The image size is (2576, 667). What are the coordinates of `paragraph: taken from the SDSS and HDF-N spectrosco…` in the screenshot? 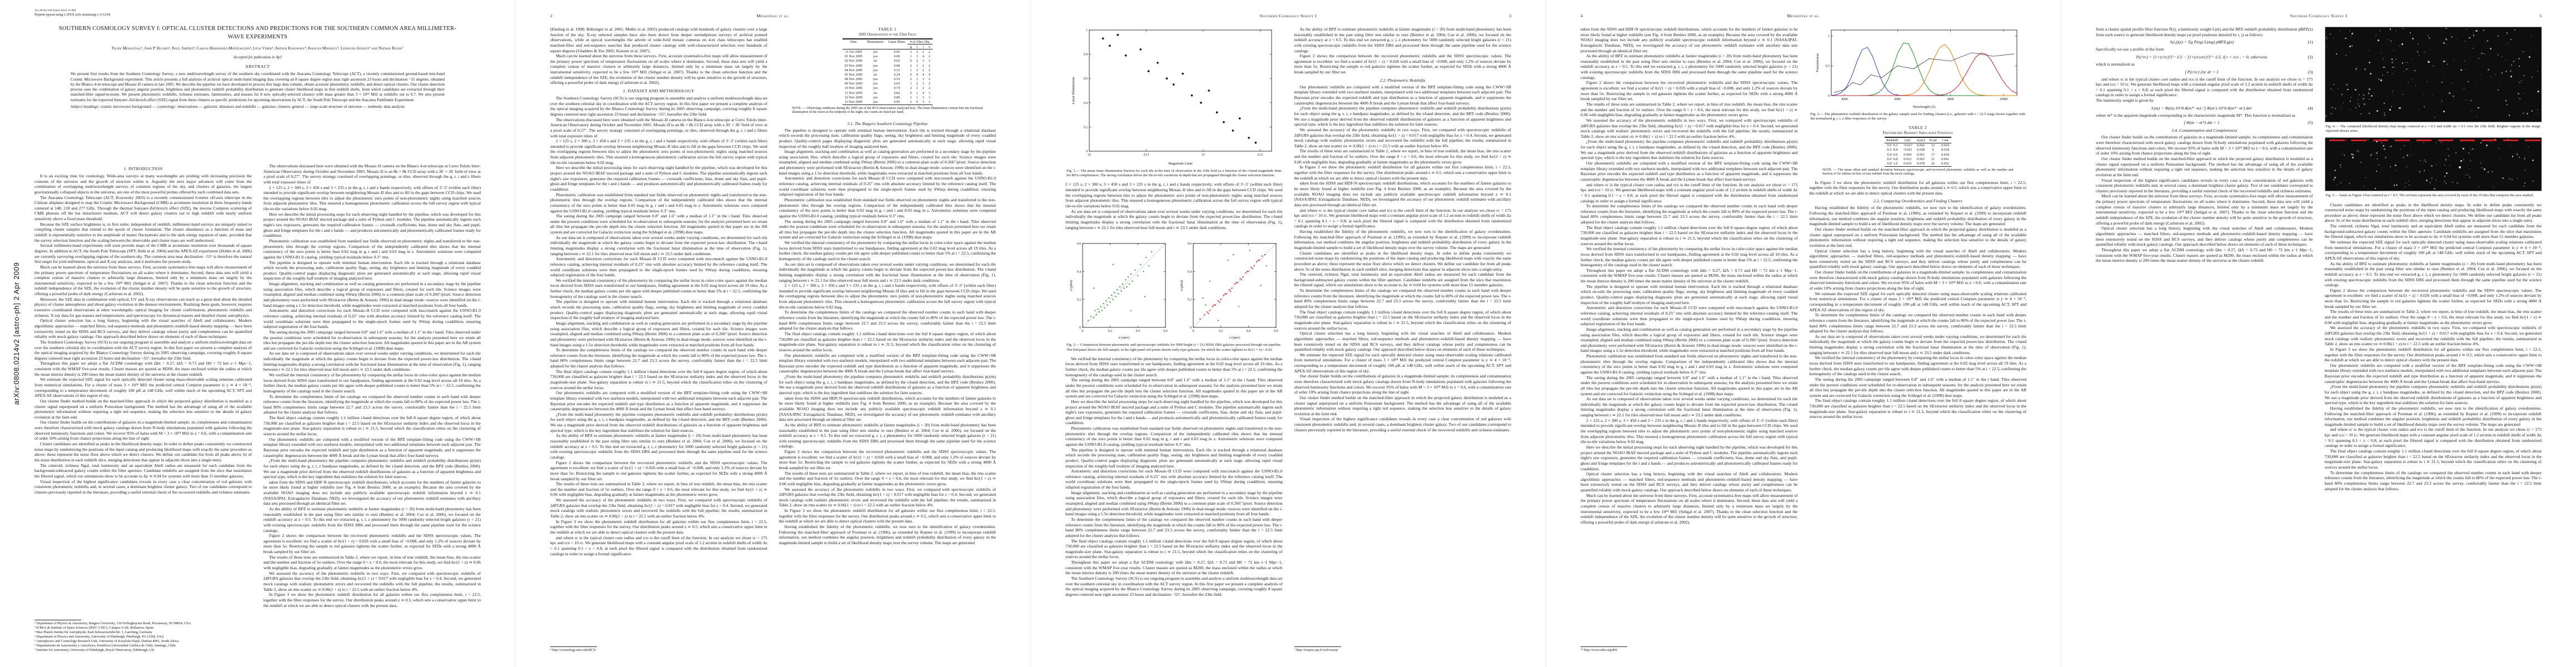 It's located at (887, 408).